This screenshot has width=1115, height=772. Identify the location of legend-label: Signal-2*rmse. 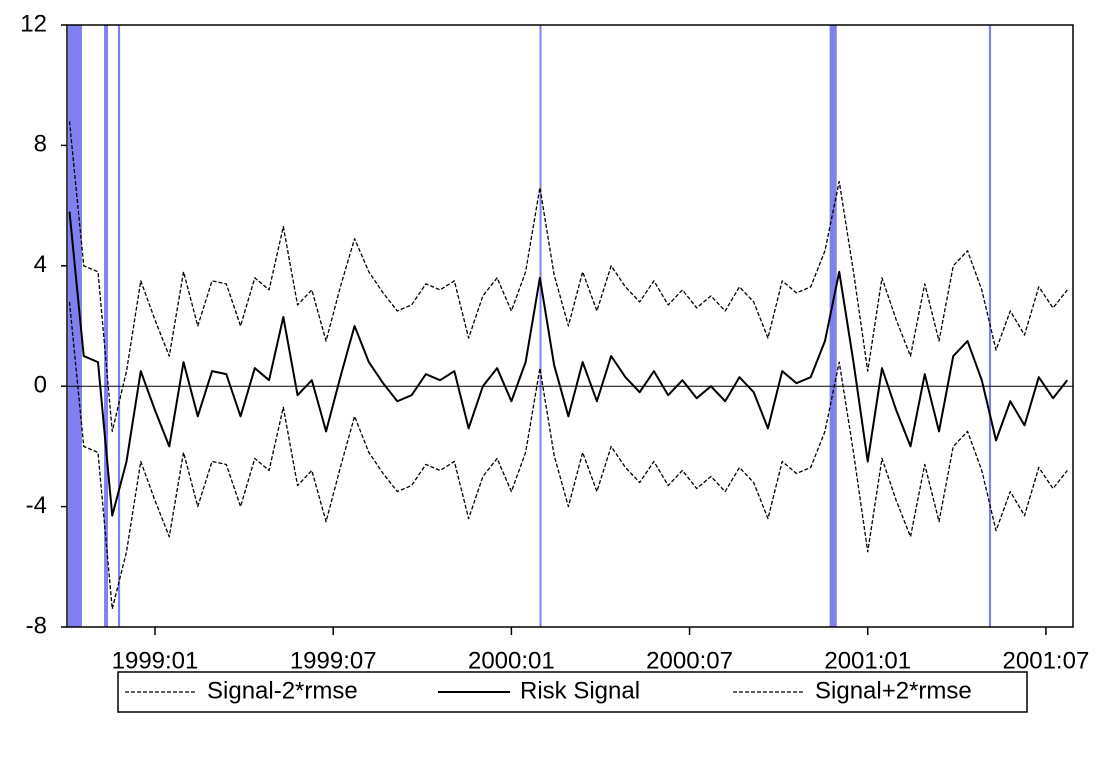
(282, 690).